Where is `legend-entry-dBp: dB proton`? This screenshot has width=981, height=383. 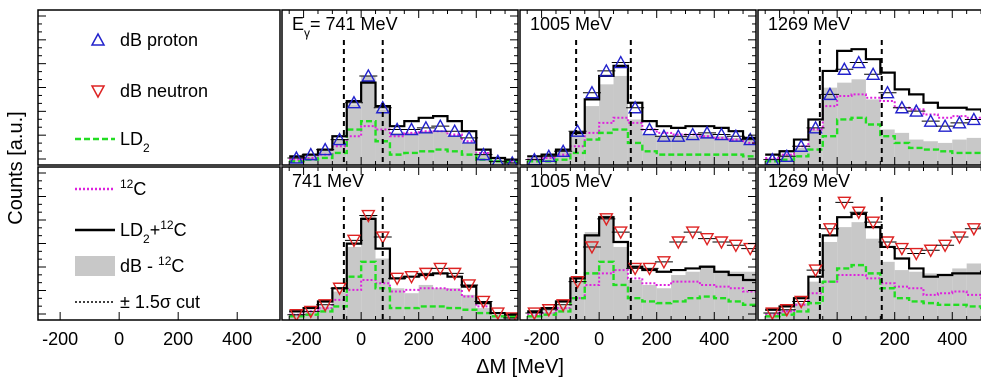
legend-entry-dBp: dB proton is located at coordinates (144, 40).